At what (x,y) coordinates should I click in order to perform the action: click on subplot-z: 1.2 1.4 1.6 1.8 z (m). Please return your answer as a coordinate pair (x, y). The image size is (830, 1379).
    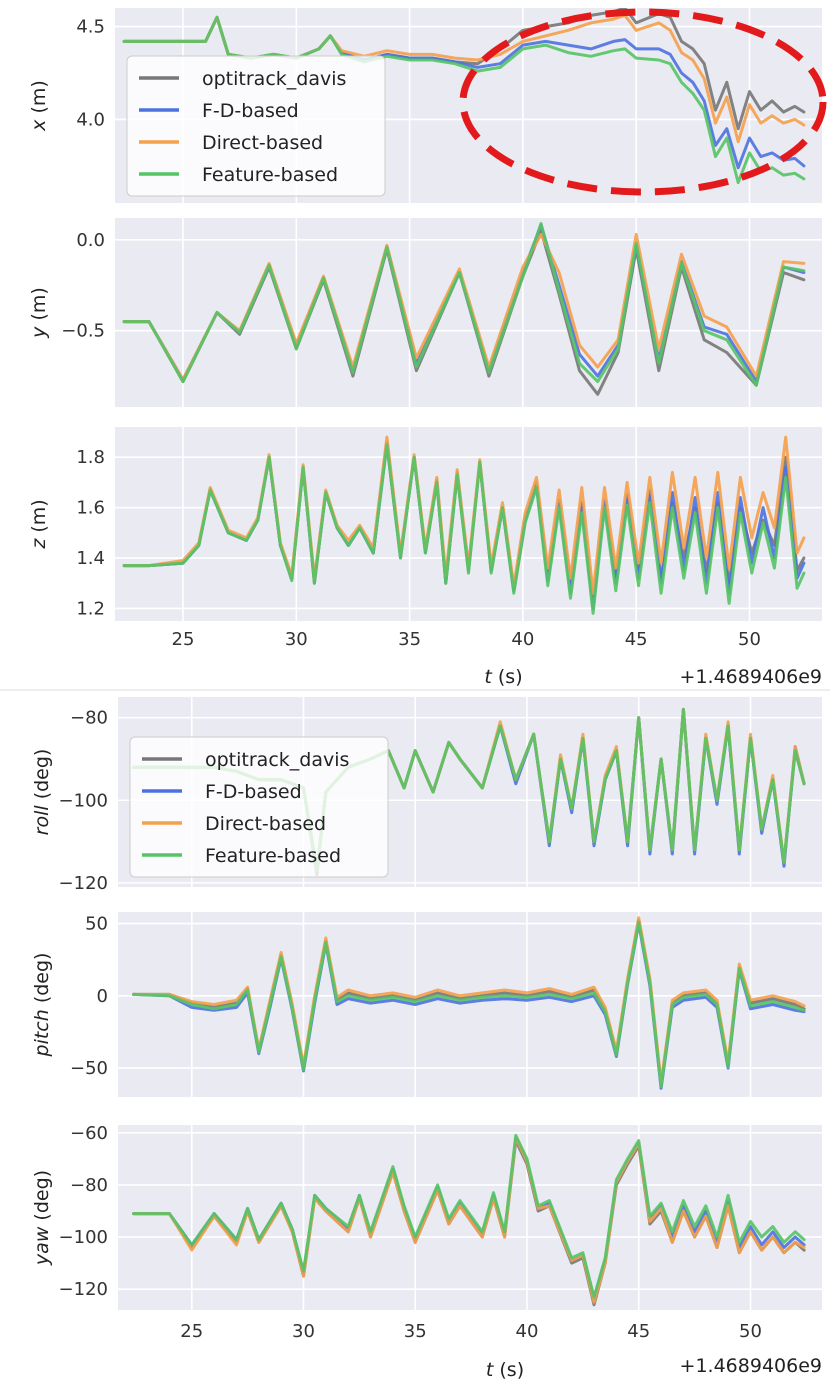
    Looking at the image, I should click on (425, 524).